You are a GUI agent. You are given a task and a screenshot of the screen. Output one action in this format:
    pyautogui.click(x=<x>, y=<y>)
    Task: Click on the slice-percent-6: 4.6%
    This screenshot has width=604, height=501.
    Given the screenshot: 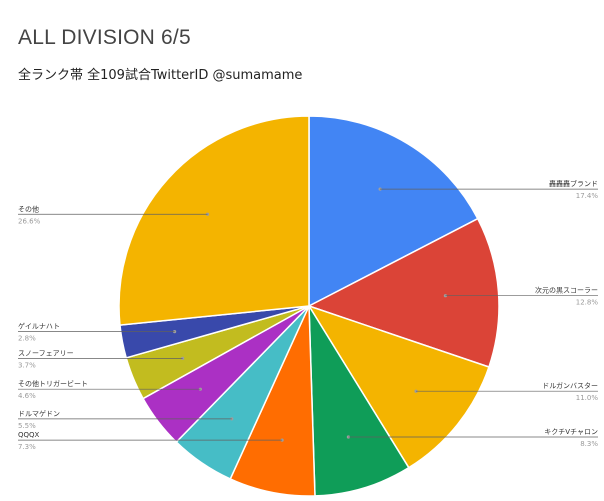 What is the action you would take?
    pyautogui.click(x=27, y=396)
    